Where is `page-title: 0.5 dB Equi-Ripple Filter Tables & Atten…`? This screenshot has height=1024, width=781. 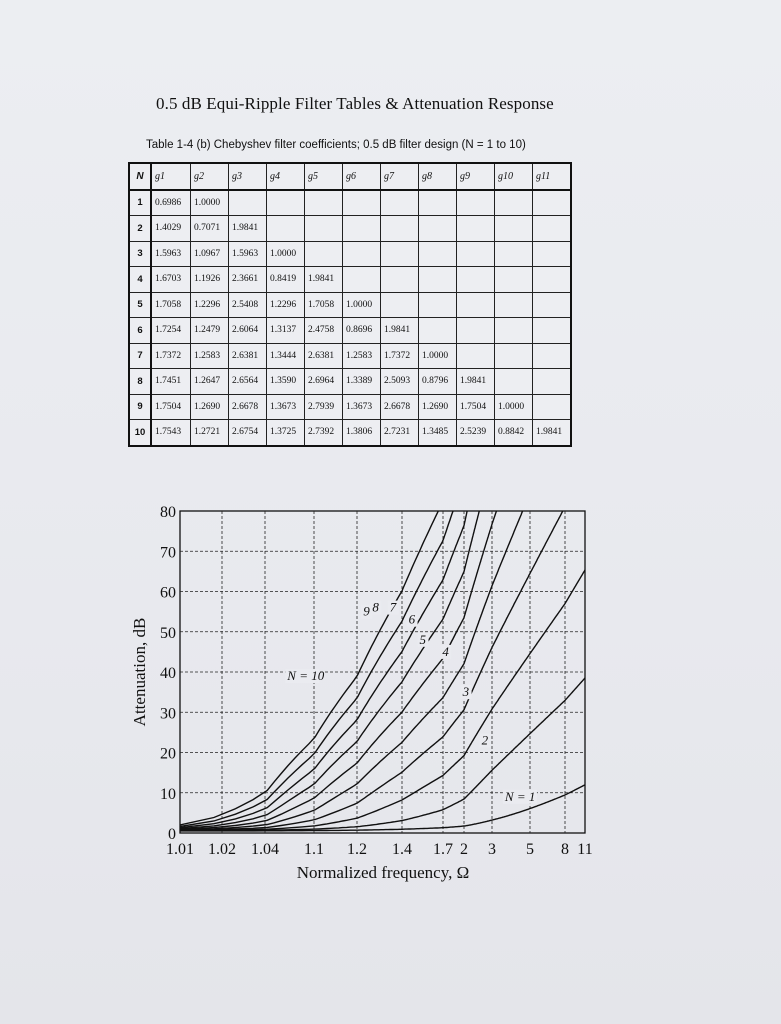 page-title: 0.5 dB Equi-Ripple Filter Tables & Atten… is located at coordinates (355, 103).